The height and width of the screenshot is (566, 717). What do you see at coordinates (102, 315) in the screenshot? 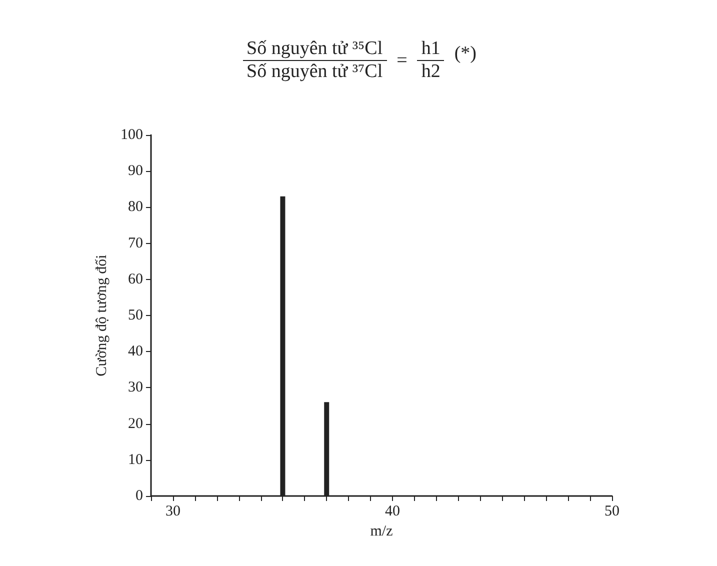
I see `y-axis-title: Cường độ tương đối` at bounding box center [102, 315].